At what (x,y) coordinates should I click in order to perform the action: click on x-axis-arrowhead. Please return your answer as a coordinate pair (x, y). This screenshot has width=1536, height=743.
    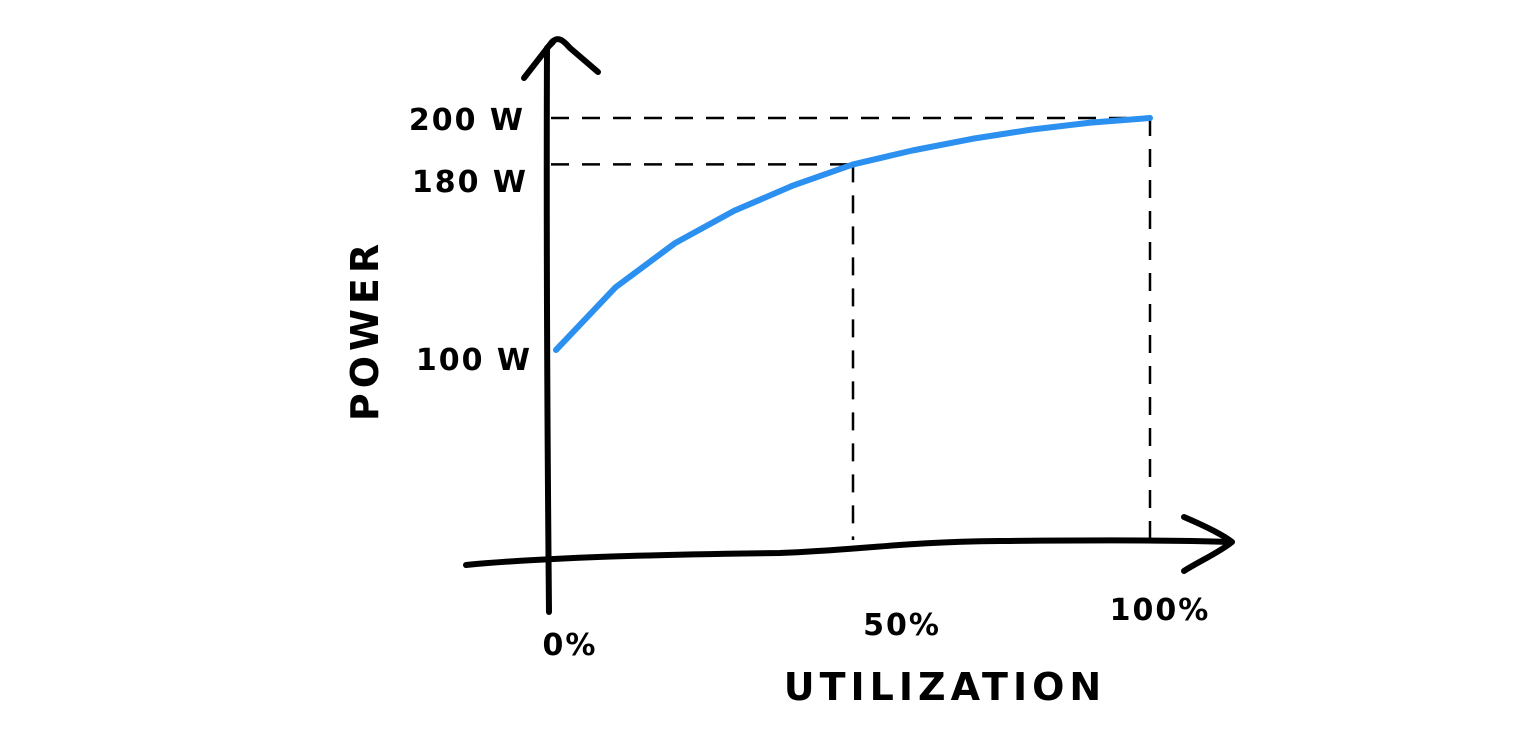
    Looking at the image, I should click on (1208, 544).